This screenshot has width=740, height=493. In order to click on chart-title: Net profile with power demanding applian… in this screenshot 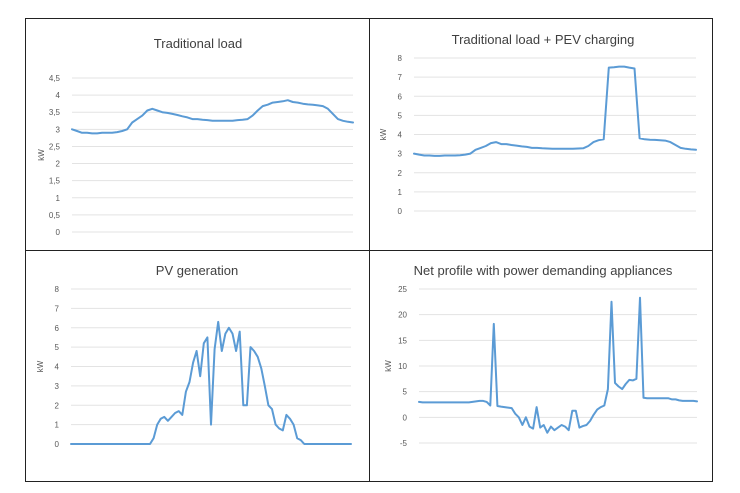, I will do `click(543, 270)`.